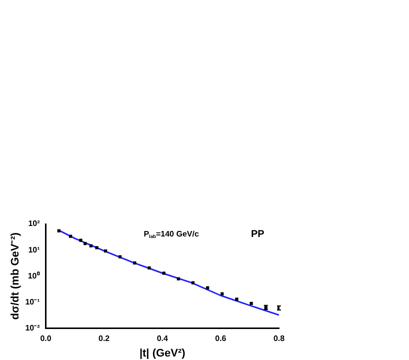 The image size is (409, 360). I want to click on x-axis-title: |t| (GeV²), so click(162, 353).